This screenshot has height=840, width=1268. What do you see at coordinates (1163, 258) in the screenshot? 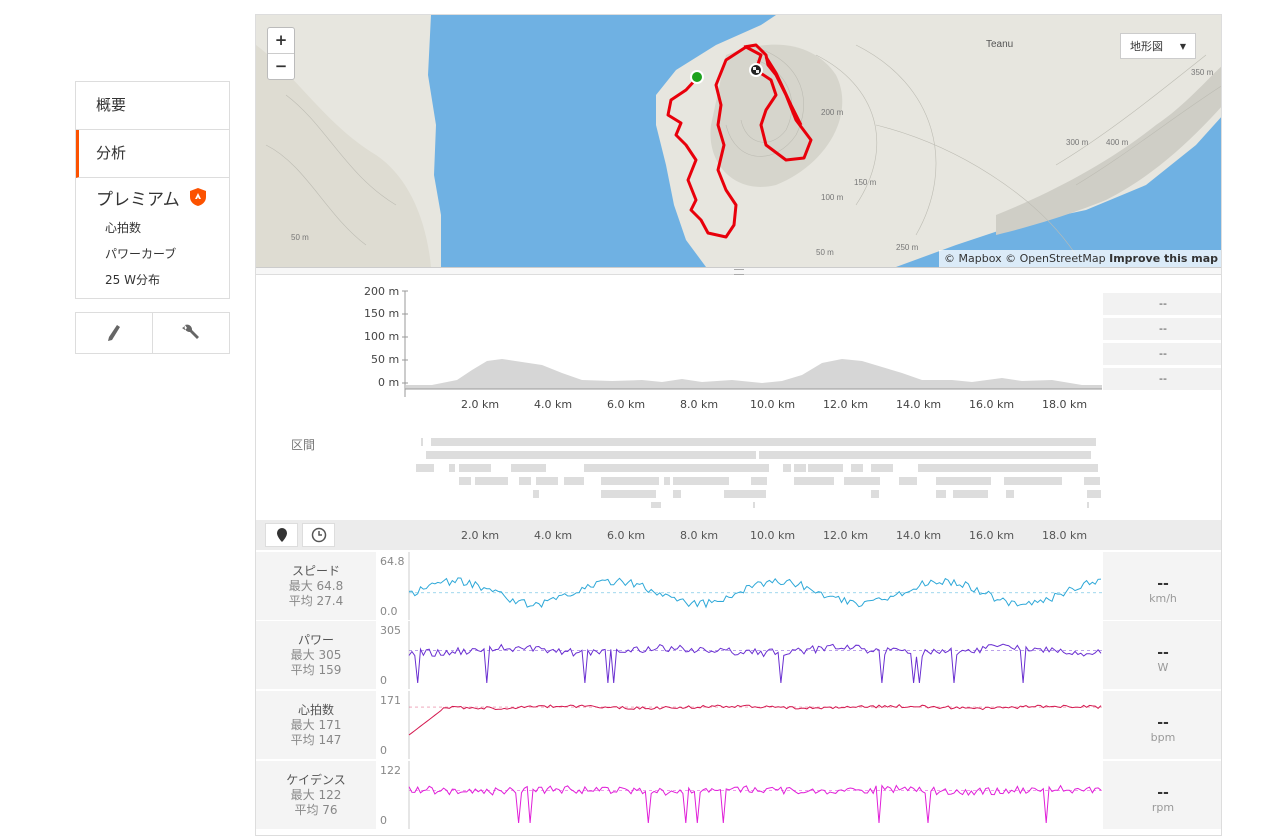
I see `improve-map-link: Improve this map` at bounding box center [1163, 258].